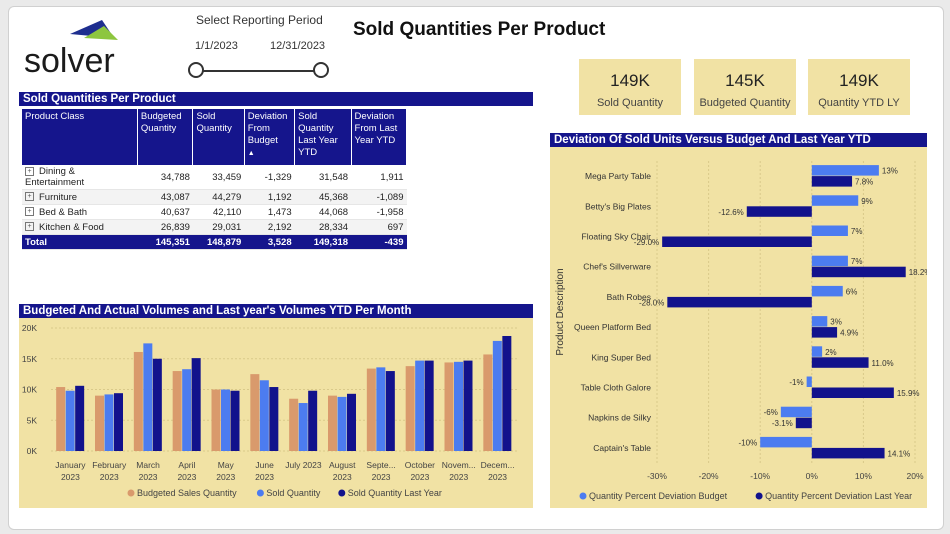 The image size is (950, 534). Describe the element at coordinates (269, 242) in the screenshot. I see `table-cell: 3,528` at that location.